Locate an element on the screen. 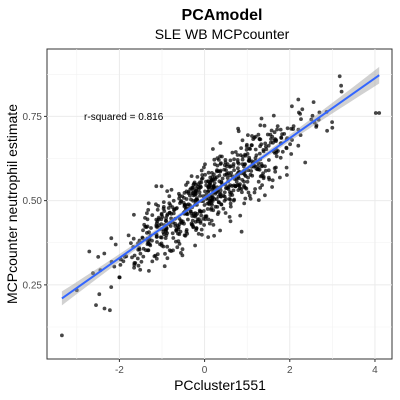  r-squared-annotation: r-squared = 0.816 is located at coordinates (124, 117).